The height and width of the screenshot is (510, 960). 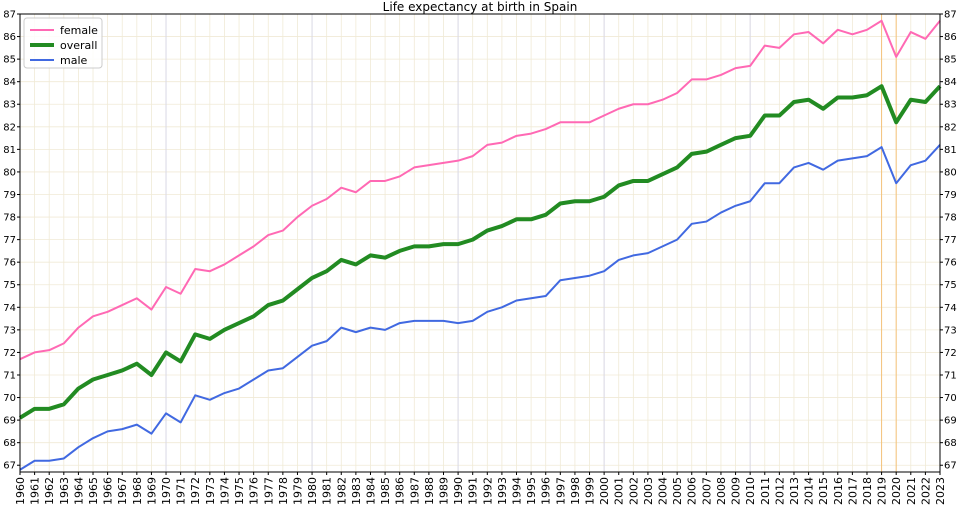 What do you see at coordinates (429, 491) in the screenshot?
I see `x-tick-label: 1988` at bounding box center [429, 491].